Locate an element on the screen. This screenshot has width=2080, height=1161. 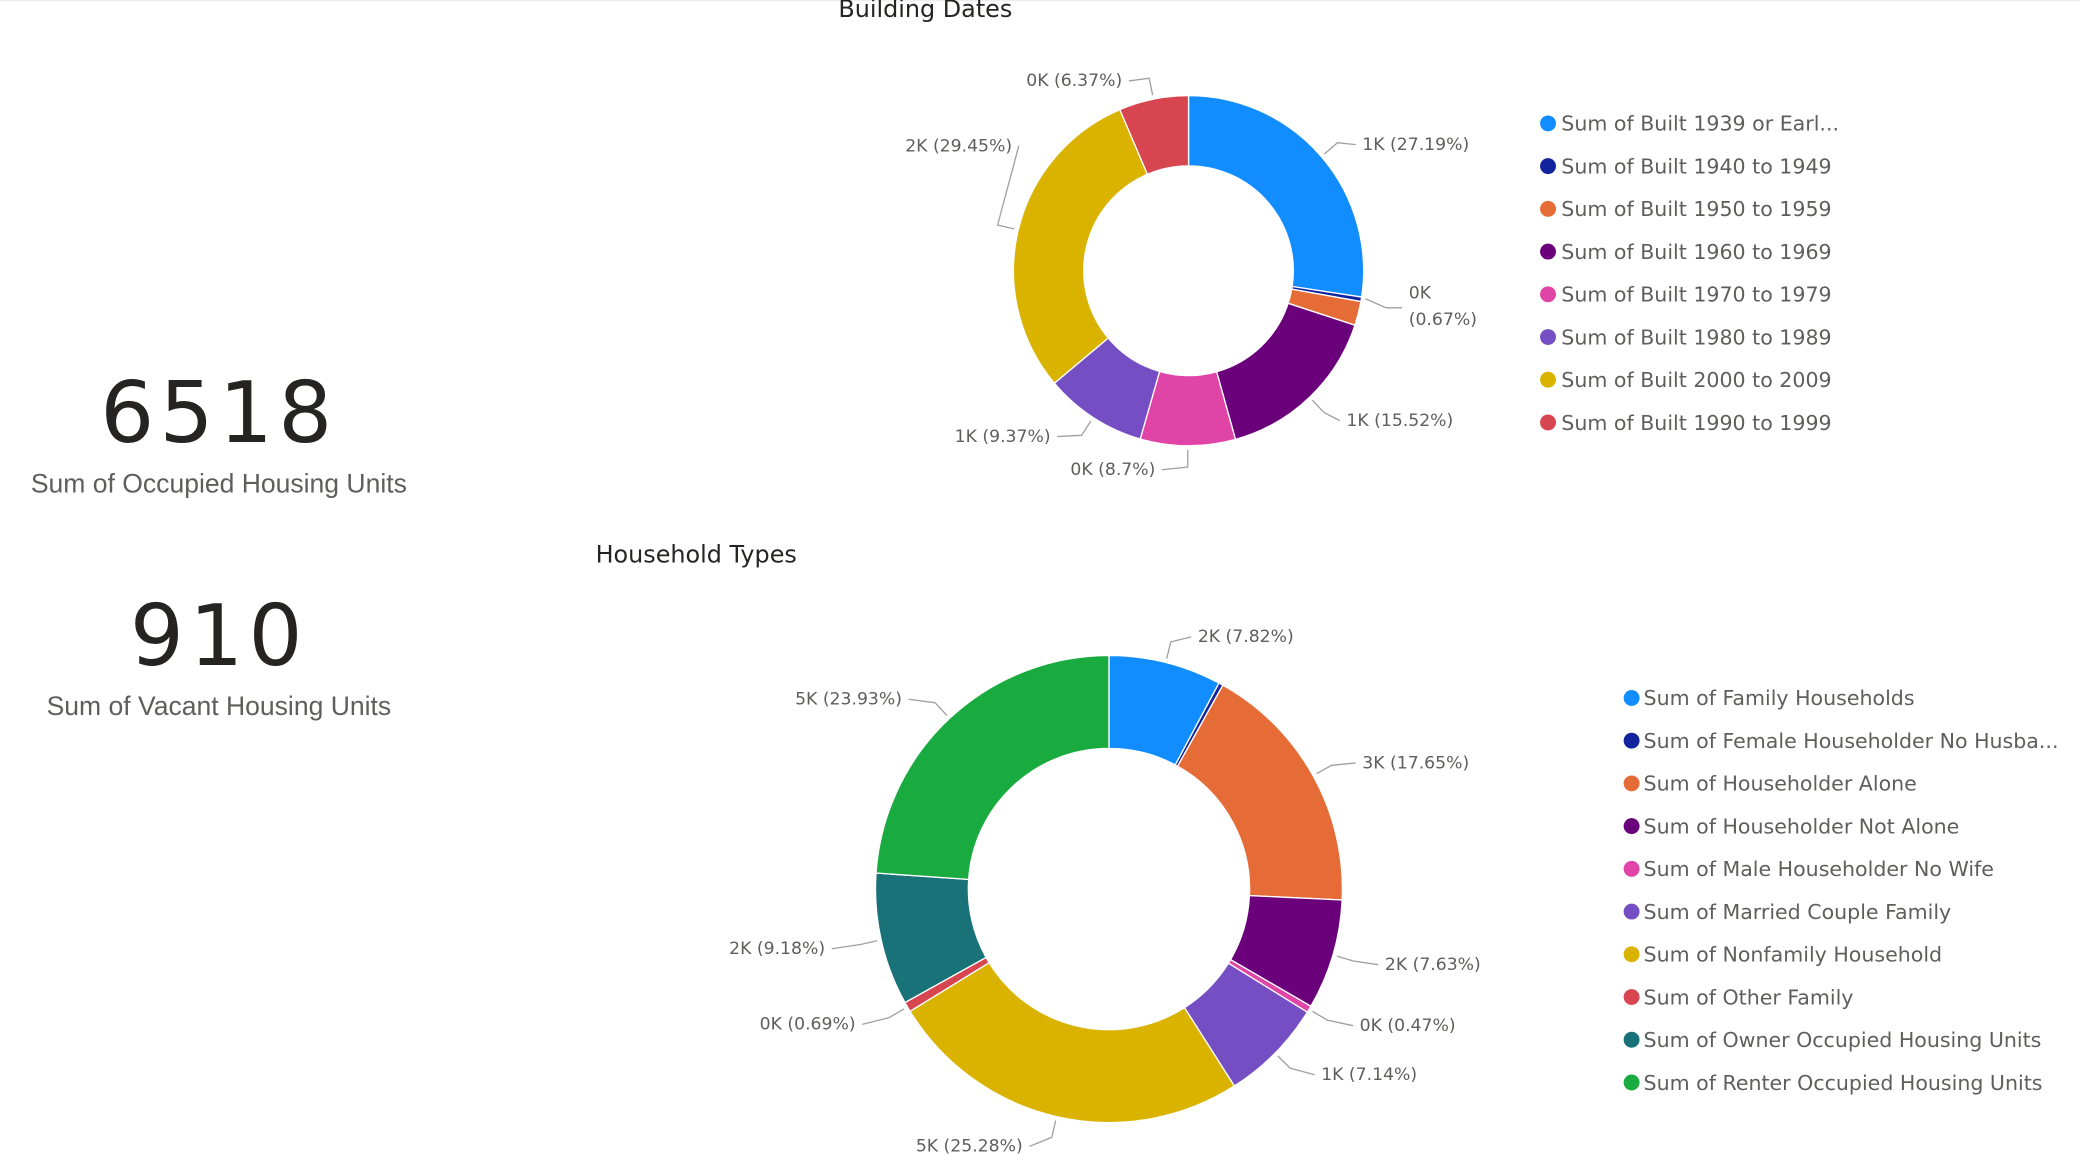
legend-item: Sum of Other Family is located at coordinates (1749, 997).